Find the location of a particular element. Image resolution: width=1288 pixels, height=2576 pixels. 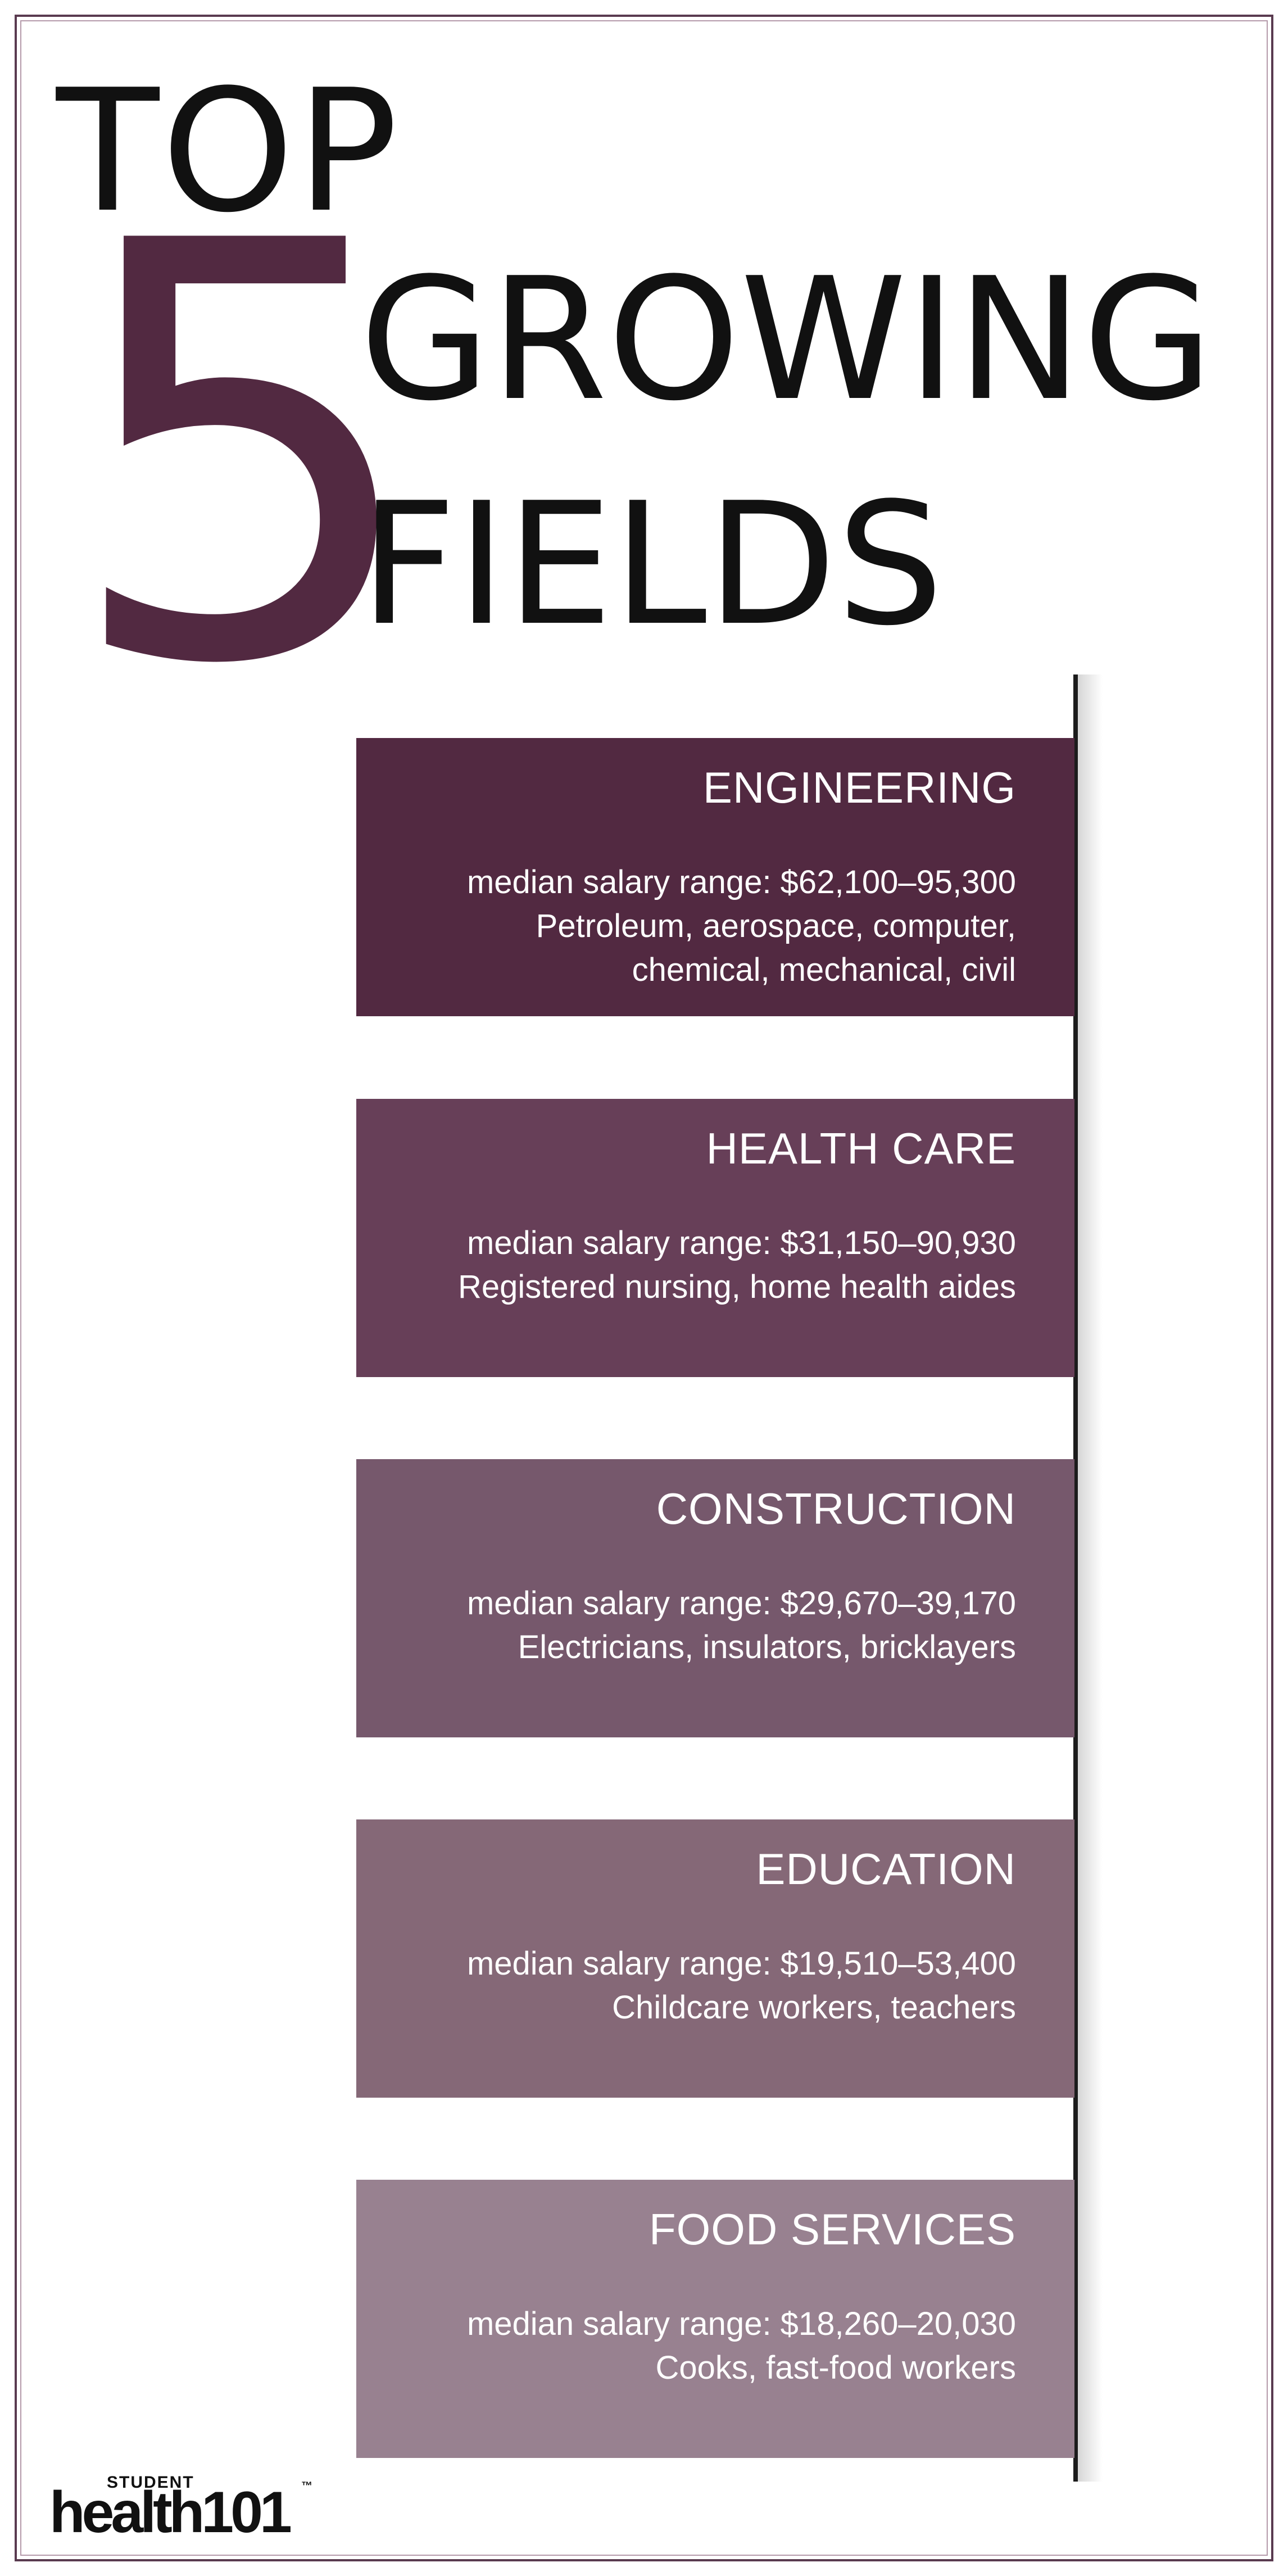

logo-trademark: ™ is located at coordinates (306, 2486).